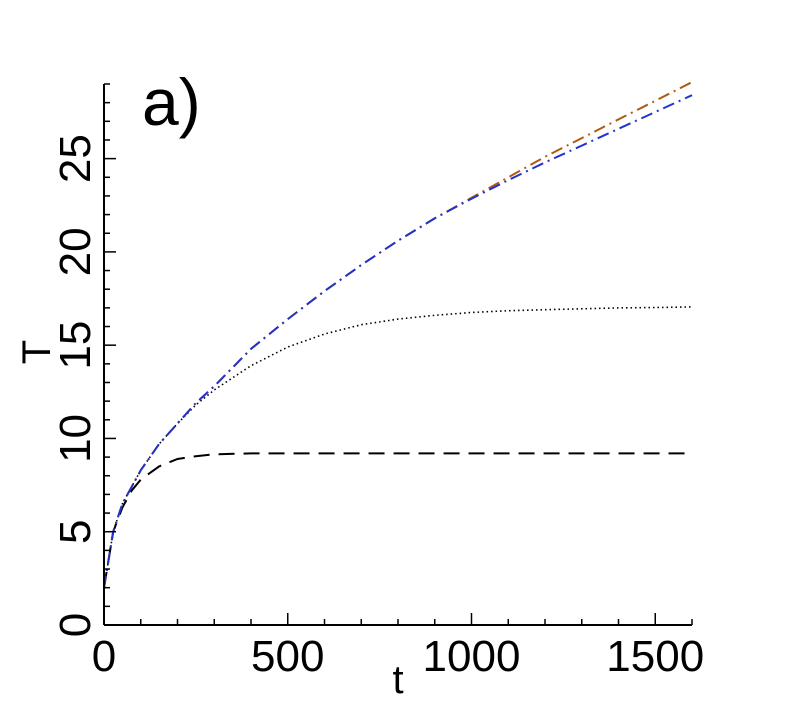 The image size is (789, 703). What do you see at coordinates (472, 656) in the screenshot?
I see `x-tick-label: 1000` at bounding box center [472, 656].